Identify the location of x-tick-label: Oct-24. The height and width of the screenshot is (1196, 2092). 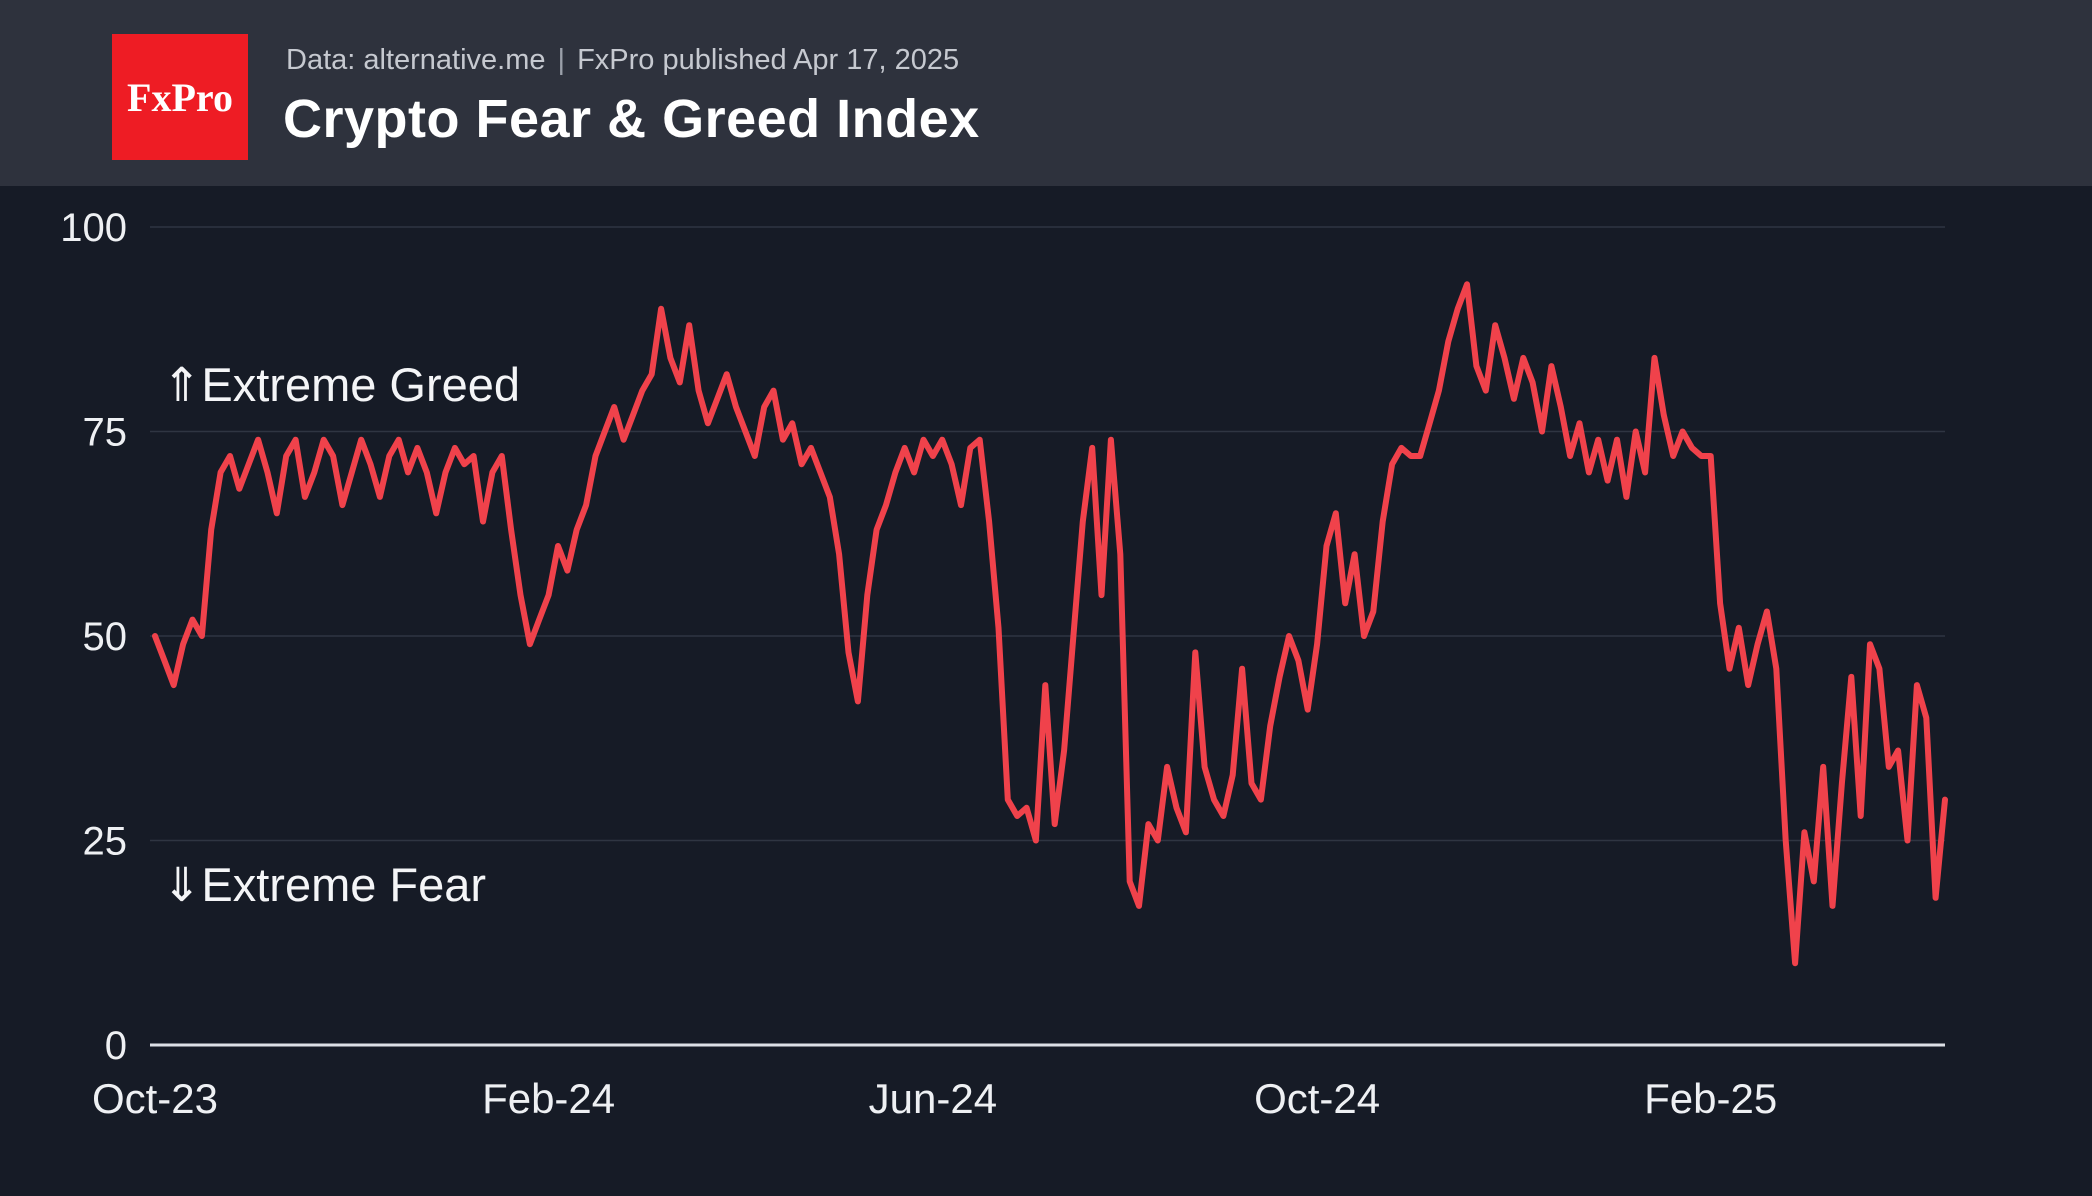
(1317, 1098).